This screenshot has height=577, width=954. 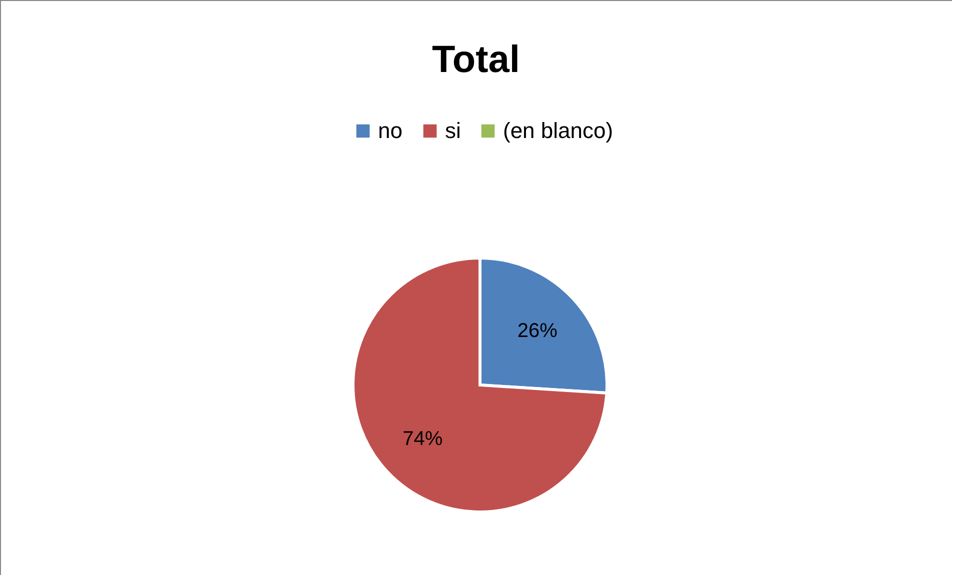 I want to click on chart-title: Total, so click(x=476, y=60).